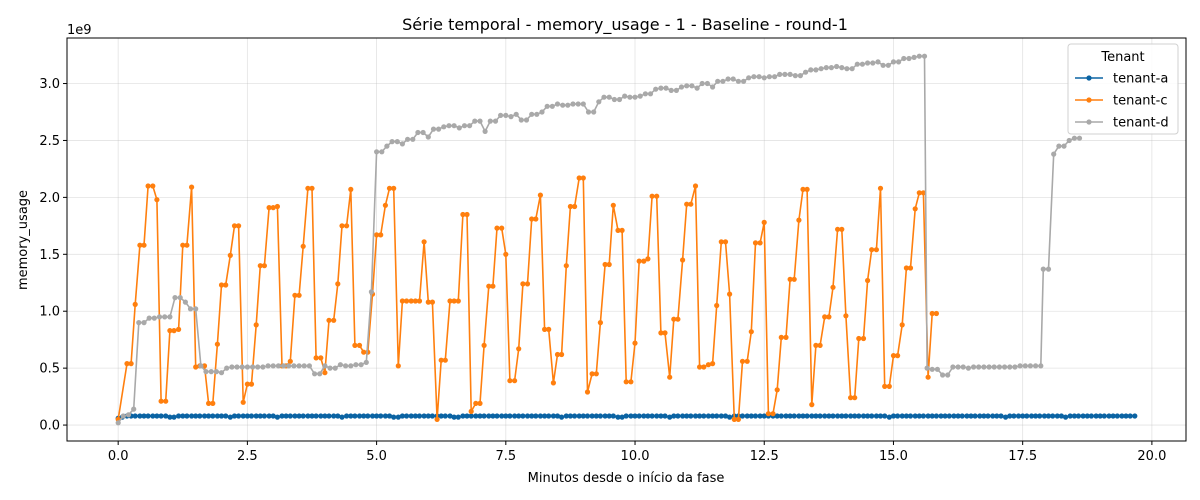  I want to click on x-tick-label: 17.5, so click(1022, 456).